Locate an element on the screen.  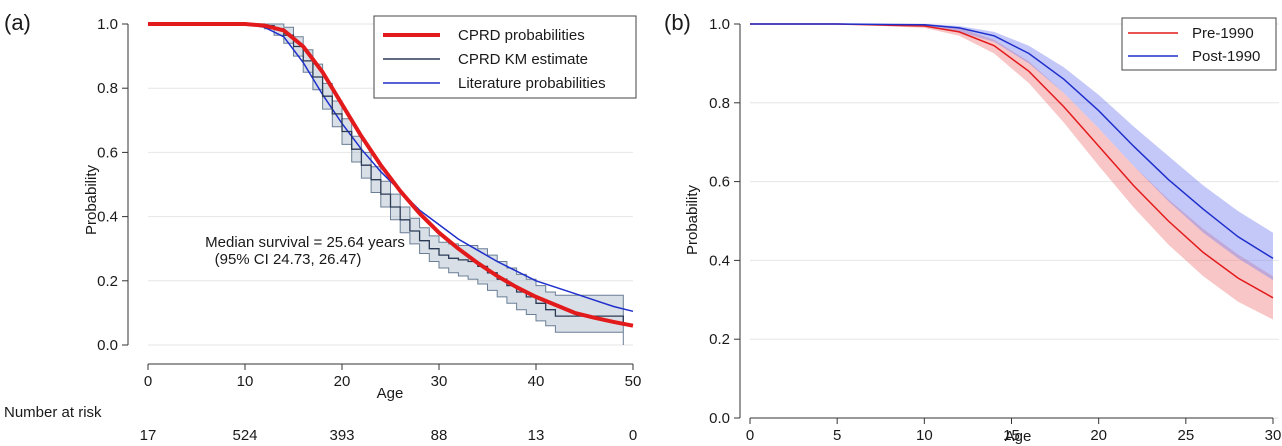
x-tick-label-3: 15 is located at coordinates (1011, 435).